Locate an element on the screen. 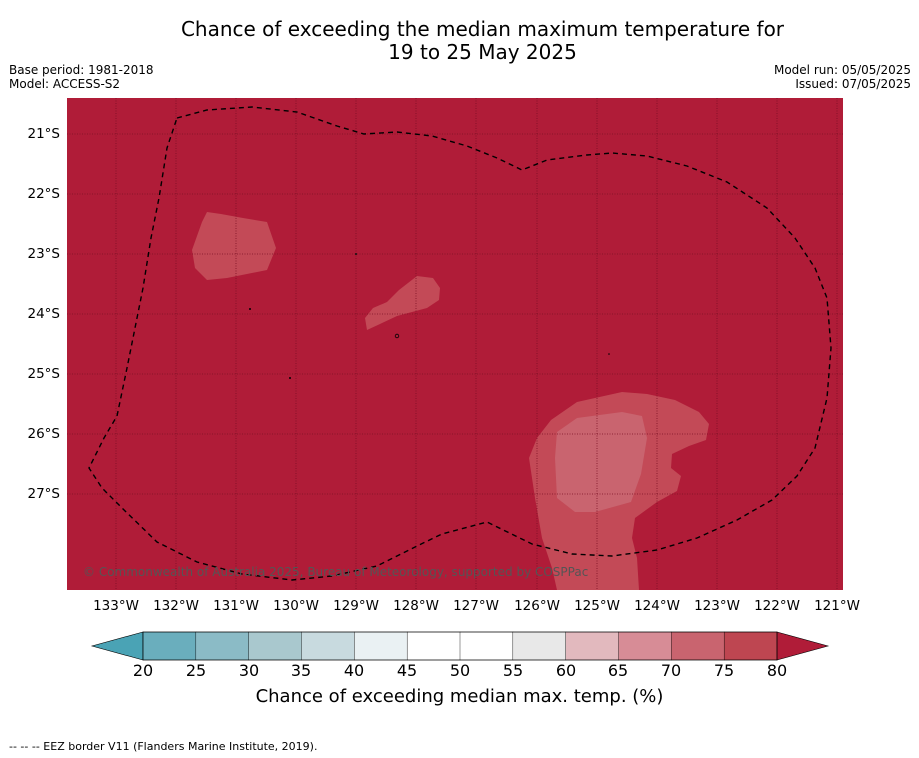  contour-70-75-central is located at coordinates (402, 303).